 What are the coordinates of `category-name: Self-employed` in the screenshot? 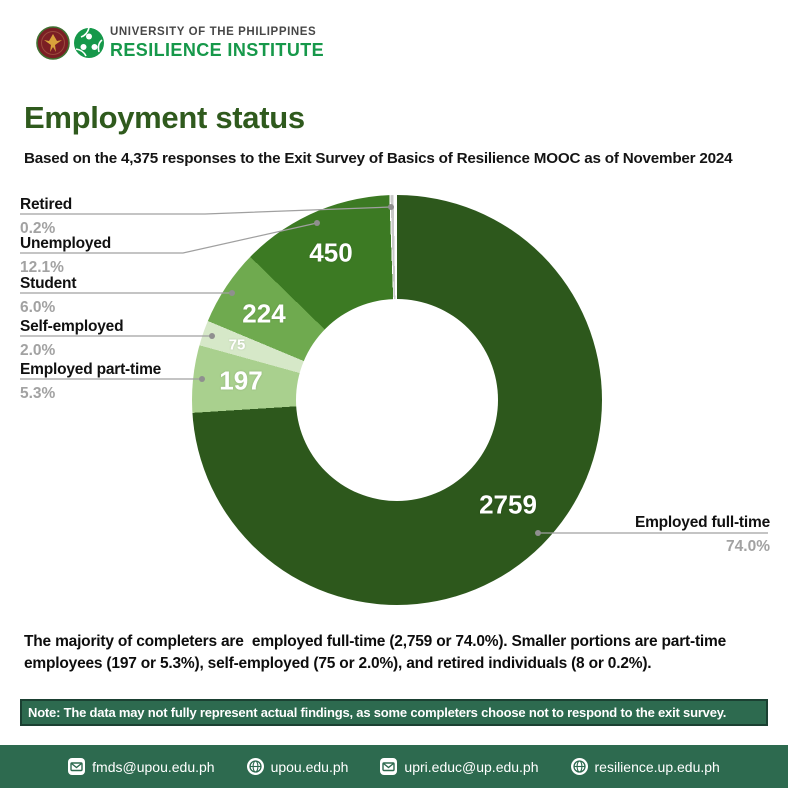 It's located at (72, 326).